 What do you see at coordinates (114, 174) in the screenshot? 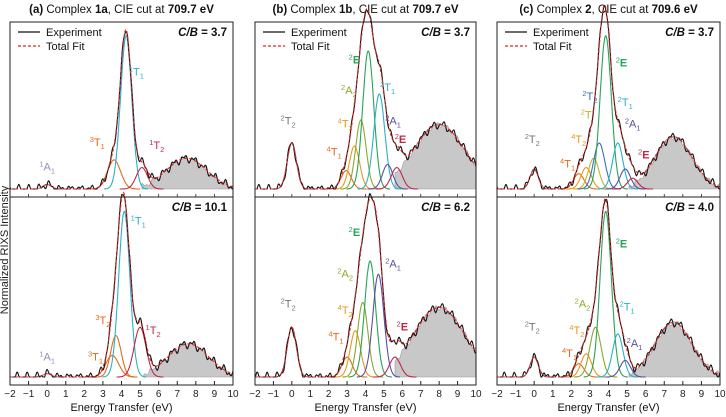
I see `peak-3T1` at bounding box center [114, 174].